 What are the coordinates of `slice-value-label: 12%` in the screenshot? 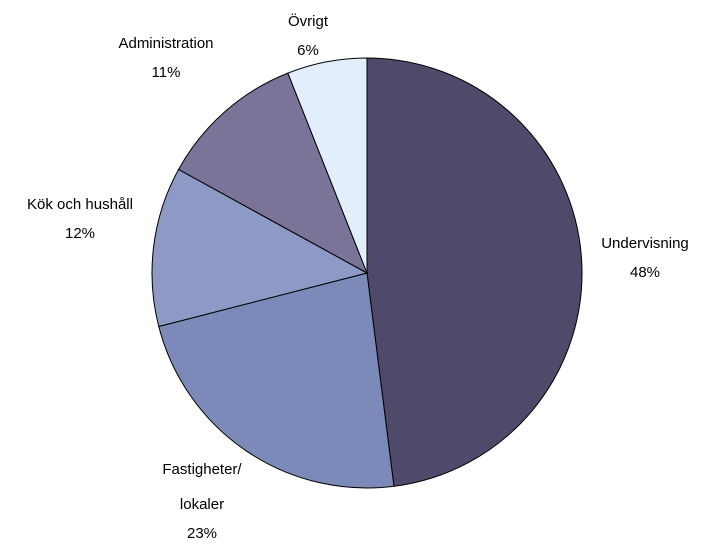 It's located at (80, 233).